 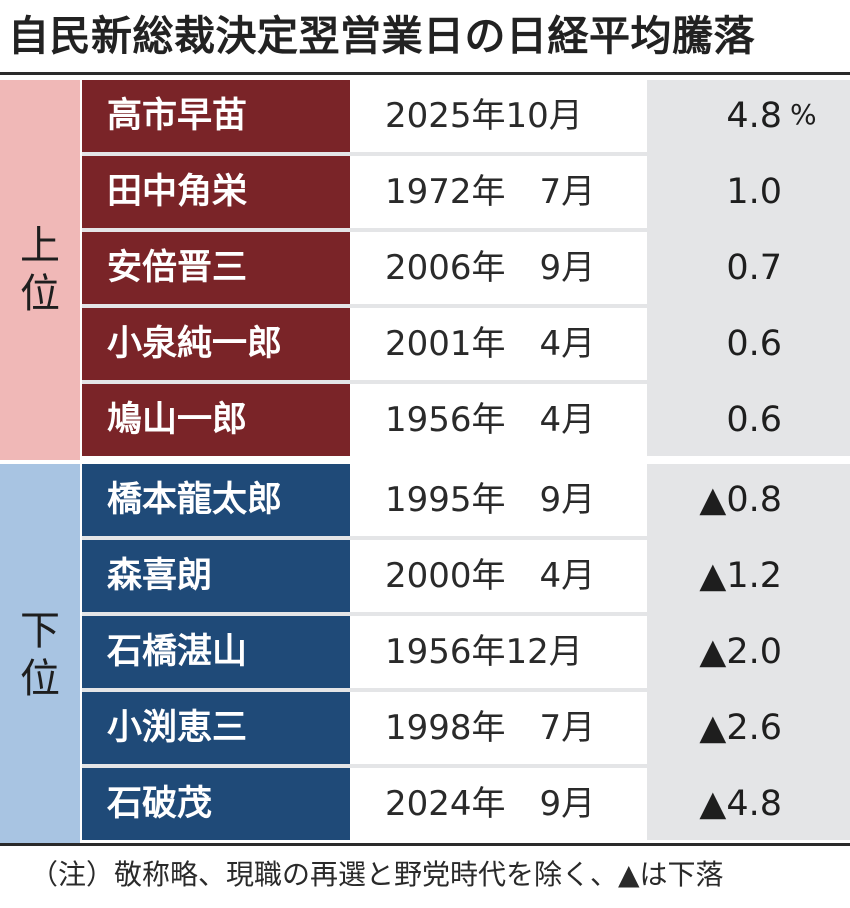 I want to click on name-cell: 安倍晋三, so click(x=216, y=268).